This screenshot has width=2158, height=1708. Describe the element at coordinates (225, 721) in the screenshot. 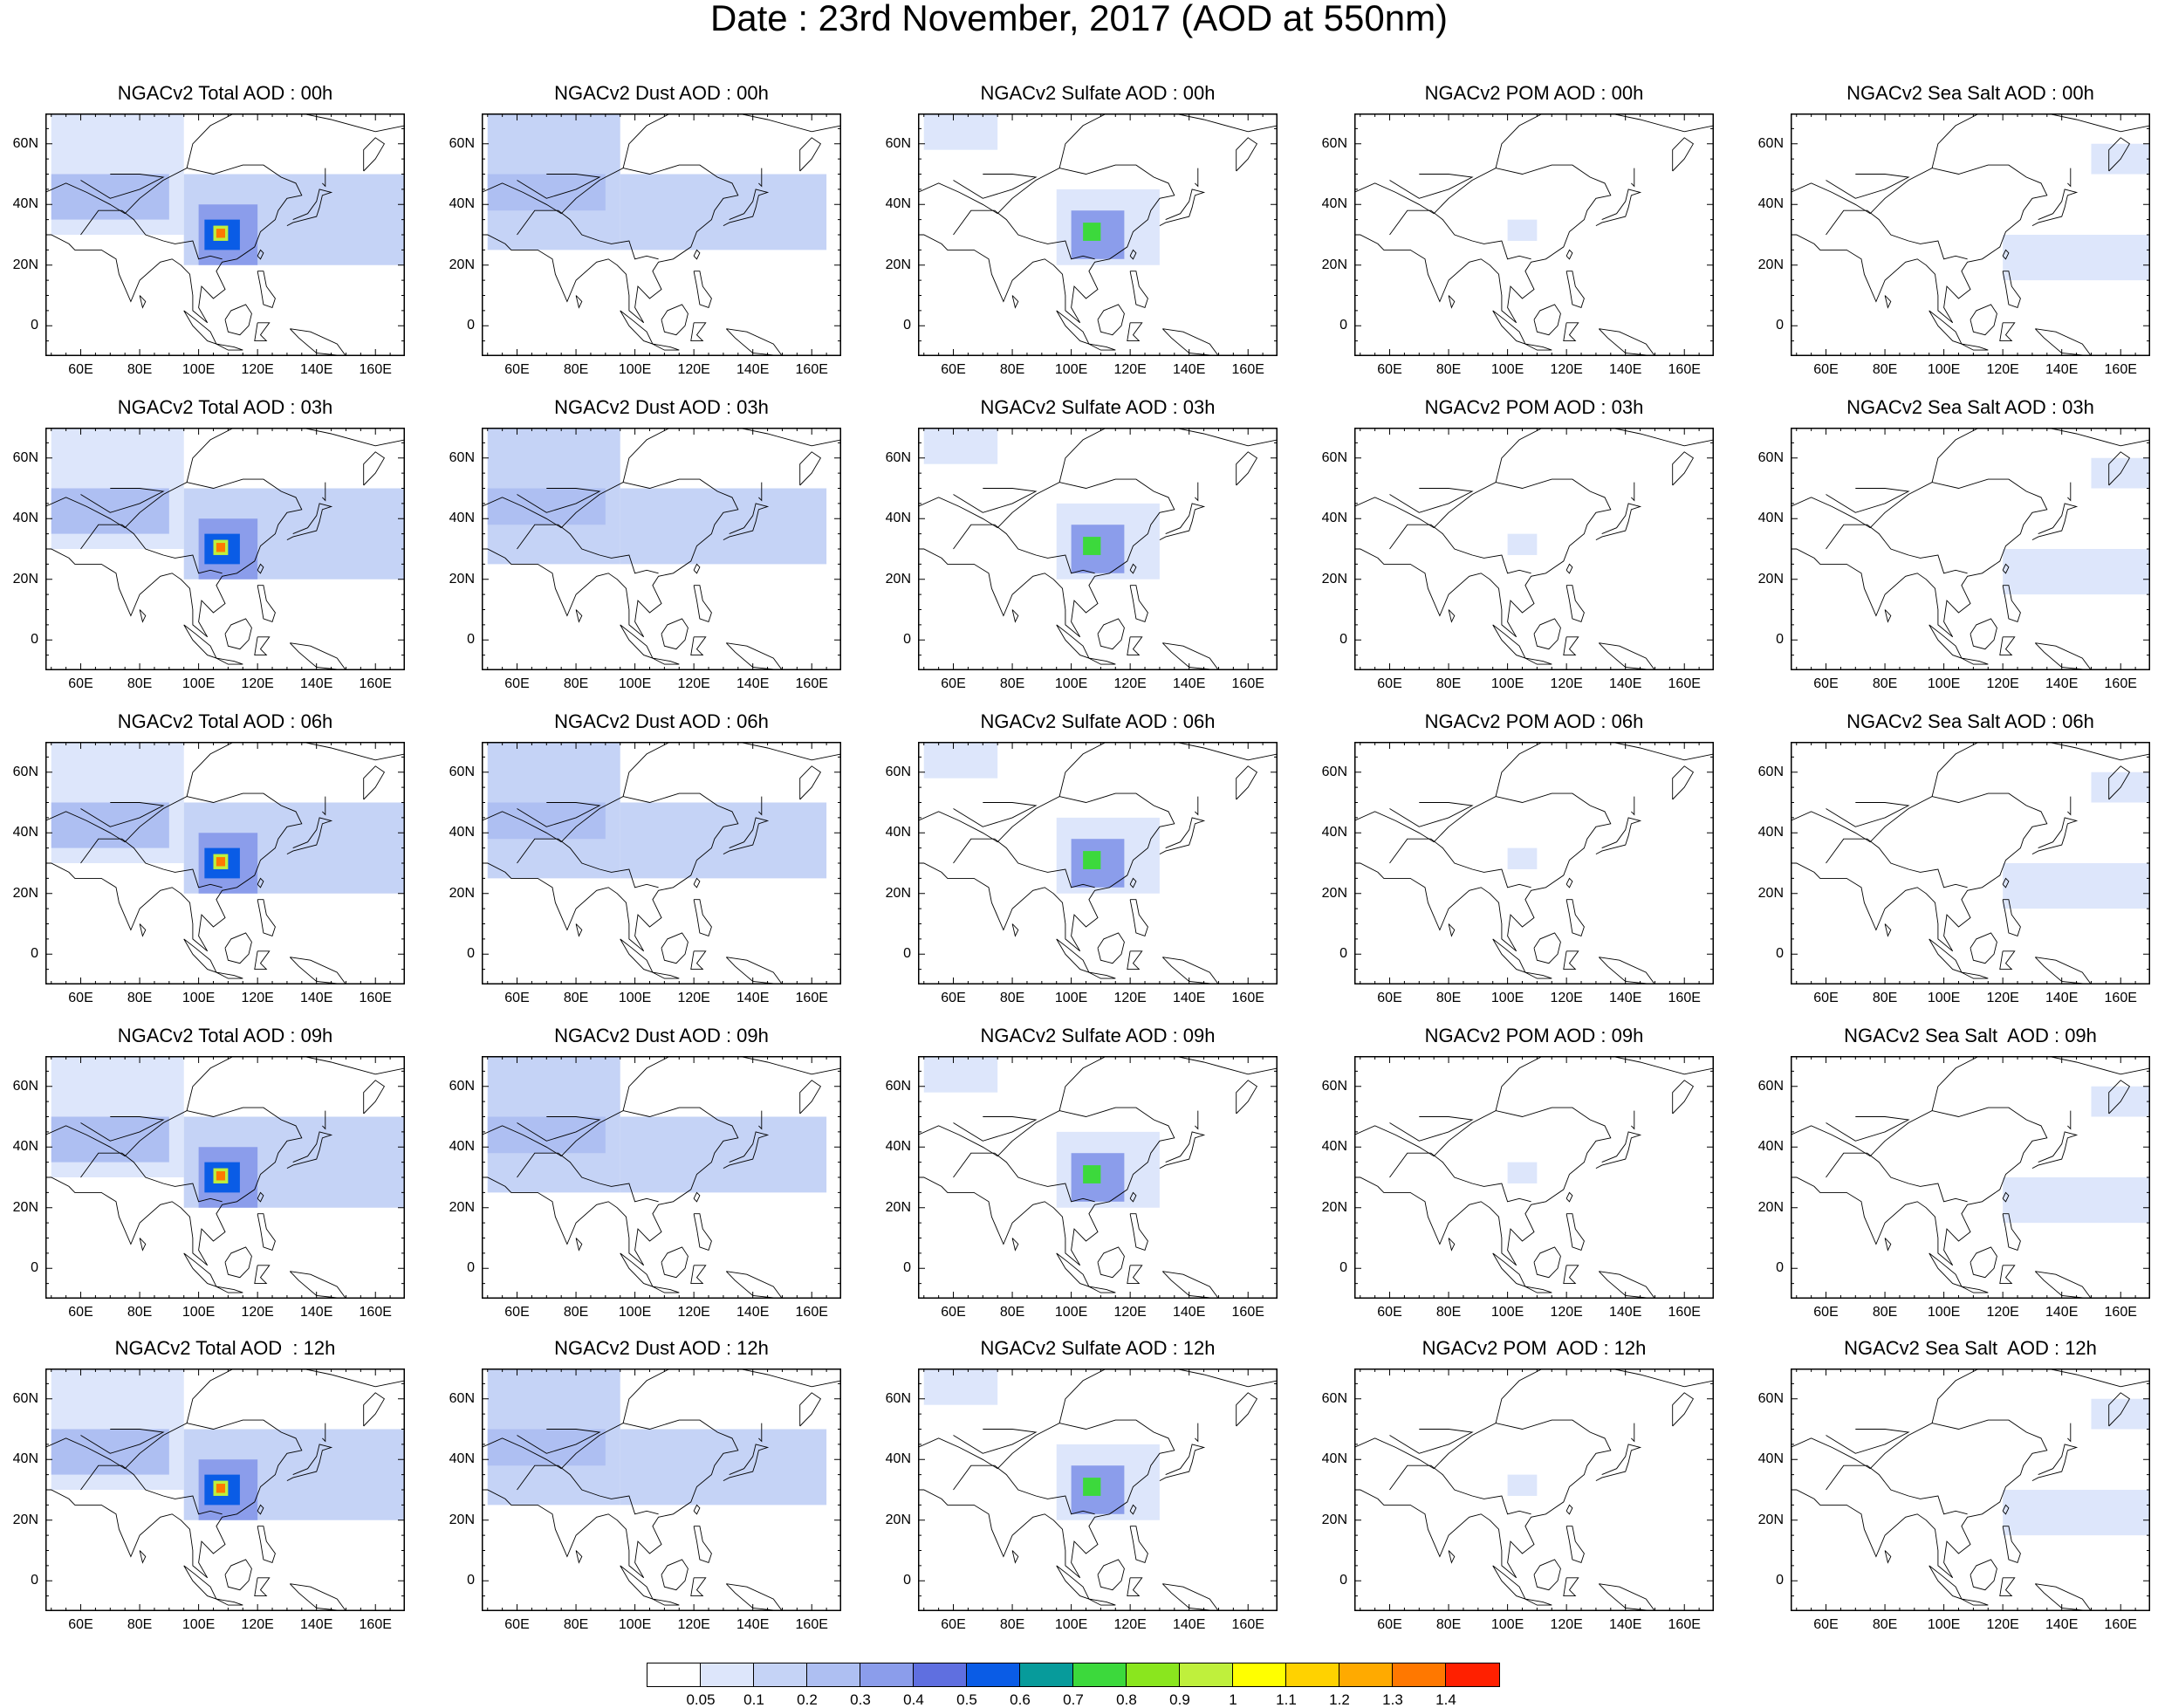

I see `panel-title: NGACv2 Total AOD : 06h` at that location.